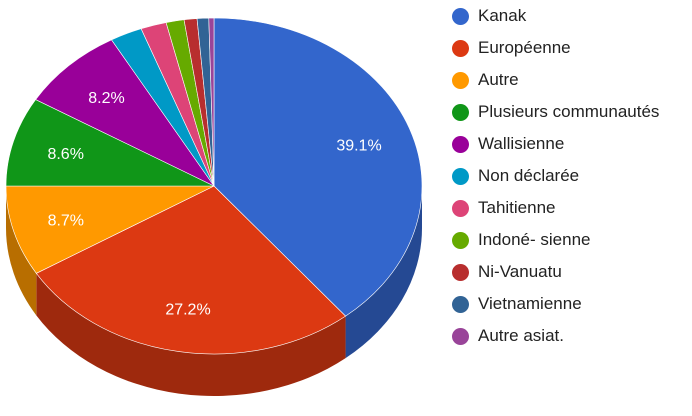 This screenshot has width=692, height=416. I want to click on legend-label: Ni-Vanuatu, so click(520, 271).